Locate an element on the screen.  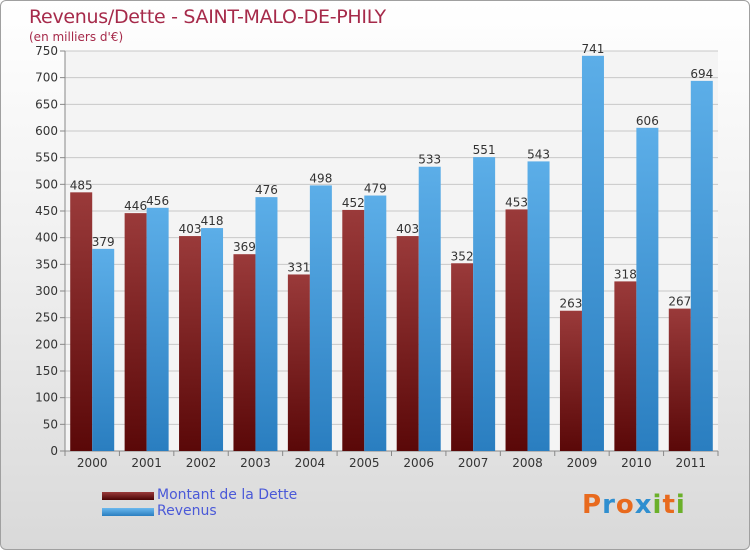
y-tick-label: 600 is located at coordinates (46, 131).